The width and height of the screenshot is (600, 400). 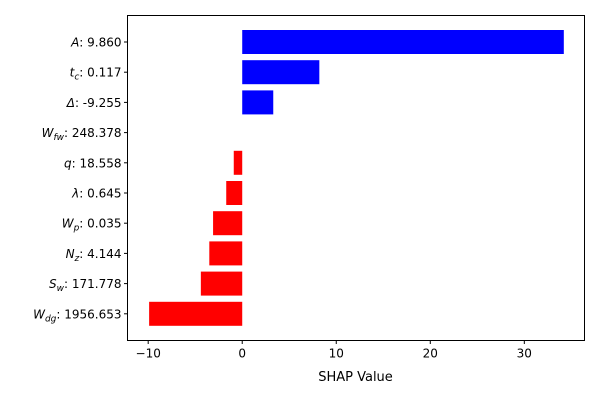 I want to click on x-tick-label-3: 20, so click(x=430, y=354).